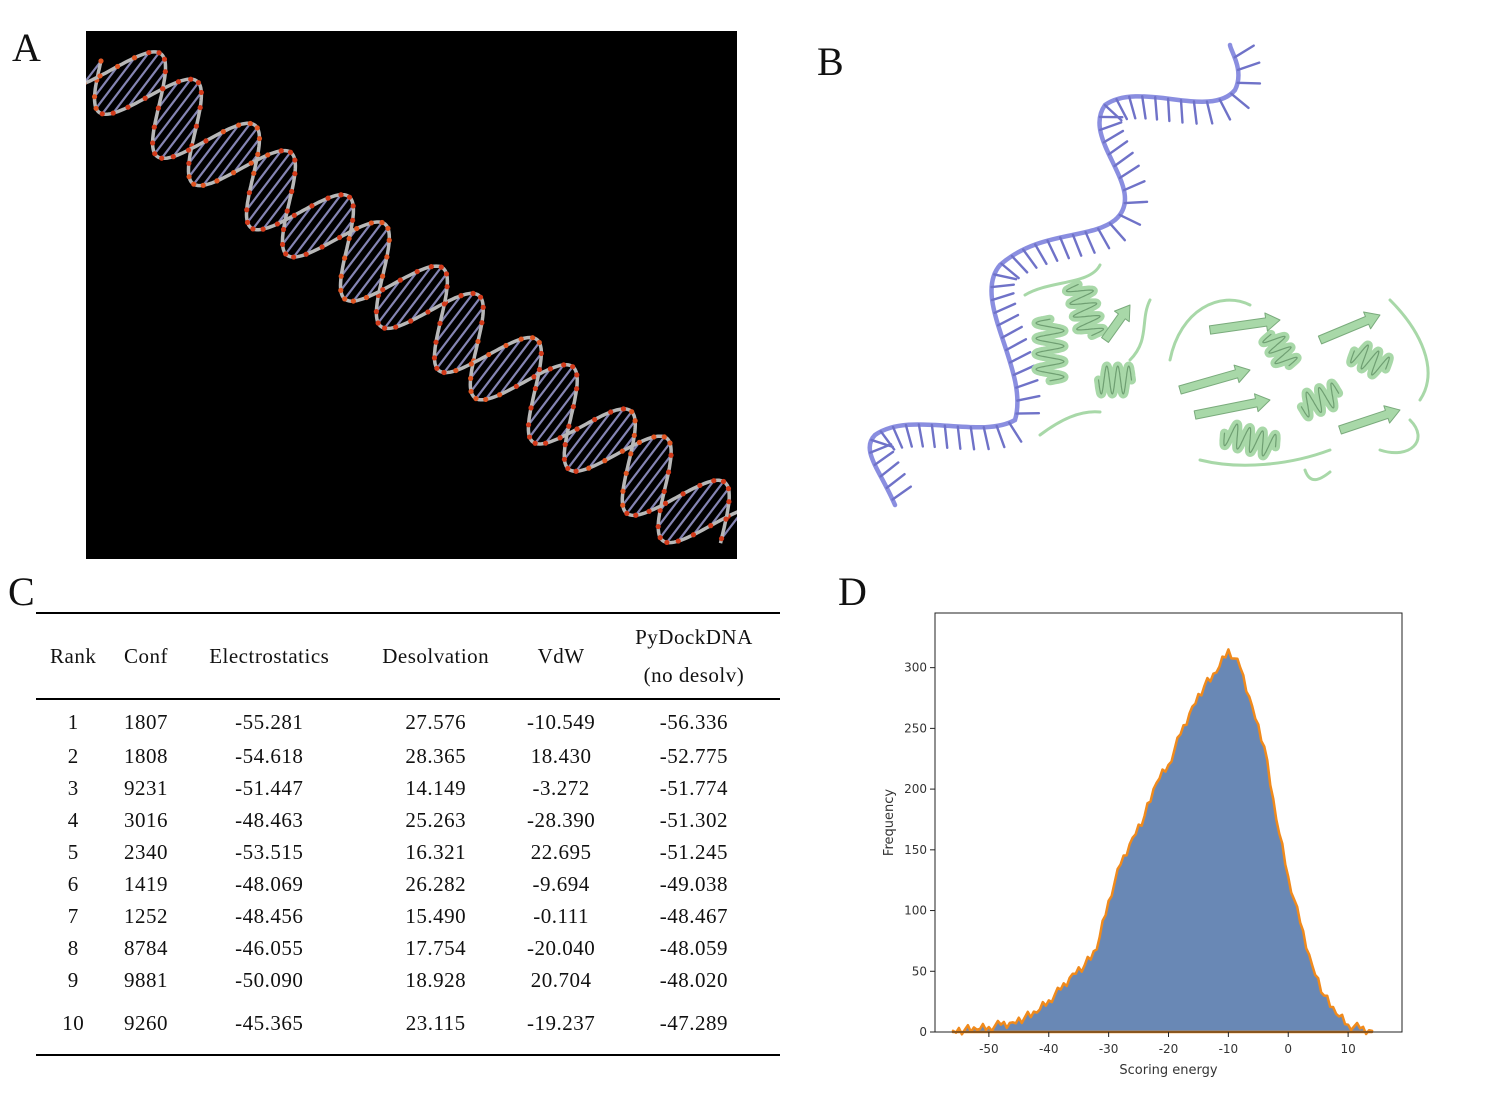 Image resolution: width=1488 pixels, height=1105 pixels. What do you see at coordinates (561, 883) in the screenshot?
I see `cell-vdw: -9.694` at bounding box center [561, 883].